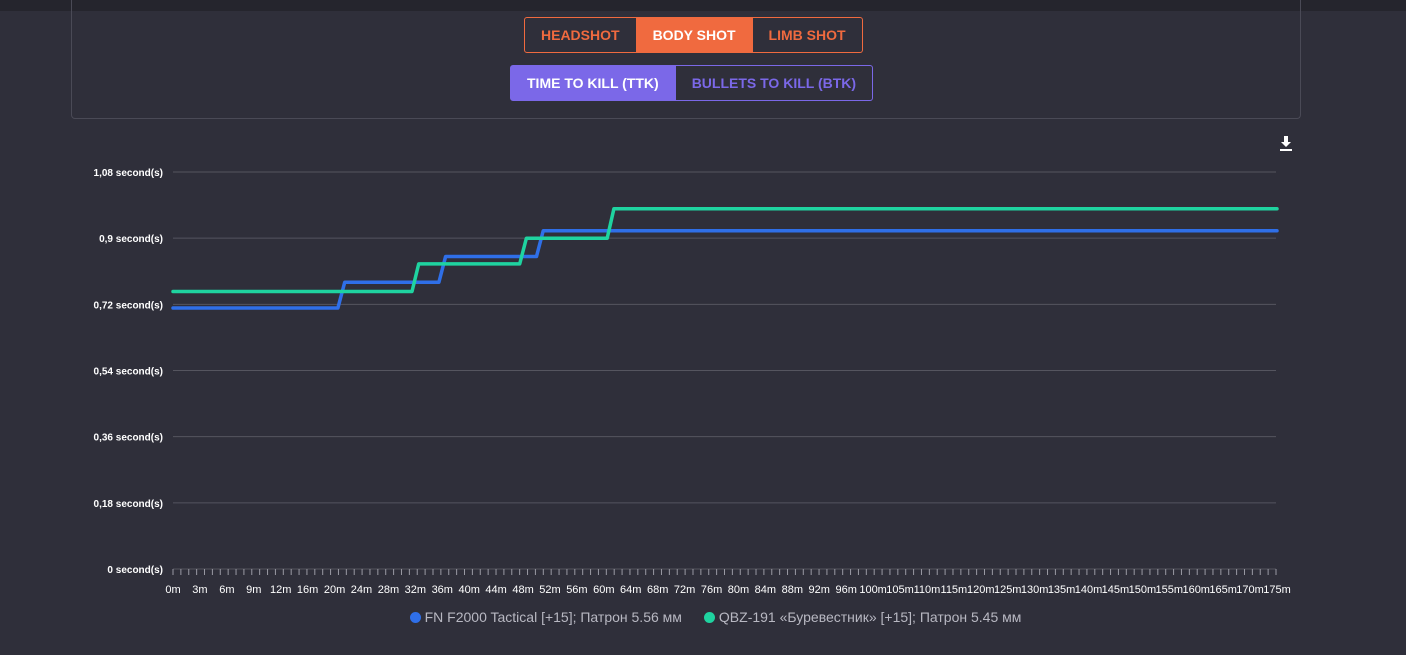 This screenshot has height=655, width=1406. Describe the element at coordinates (954, 590) in the screenshot. I see `x-tick-label: 115m` at that location.